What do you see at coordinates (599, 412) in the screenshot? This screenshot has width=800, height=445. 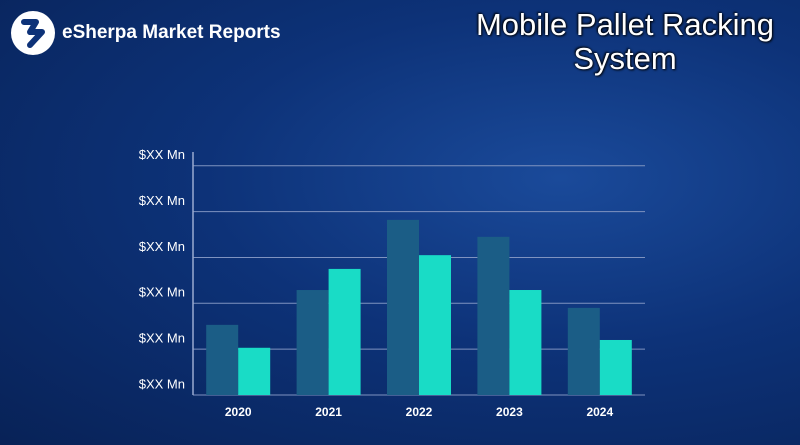 I see `x-tick-label: 2024` at bounding box center [599, 412].